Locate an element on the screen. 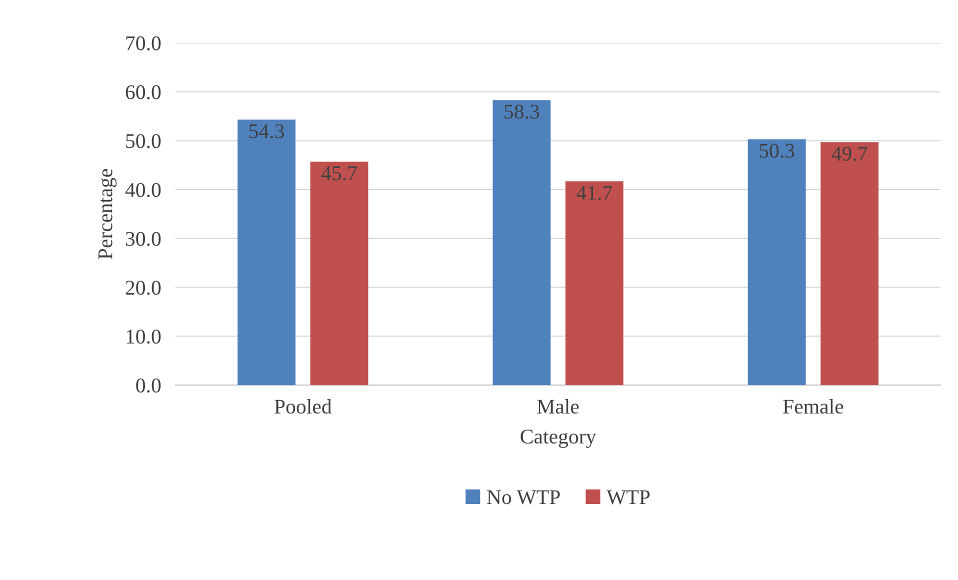 The height and width of the screenshot is (580, 958). y-tick-label: 40.0 is located at coordinates (143, 190).